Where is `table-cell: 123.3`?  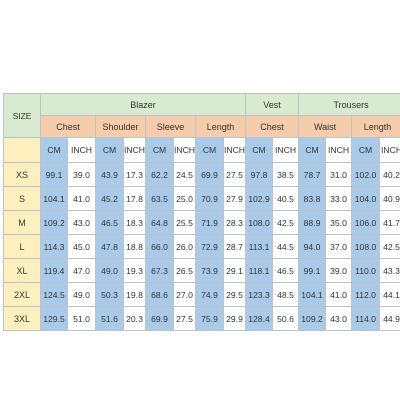
table-cell: 123.3 is located at coordinates (259, 294).